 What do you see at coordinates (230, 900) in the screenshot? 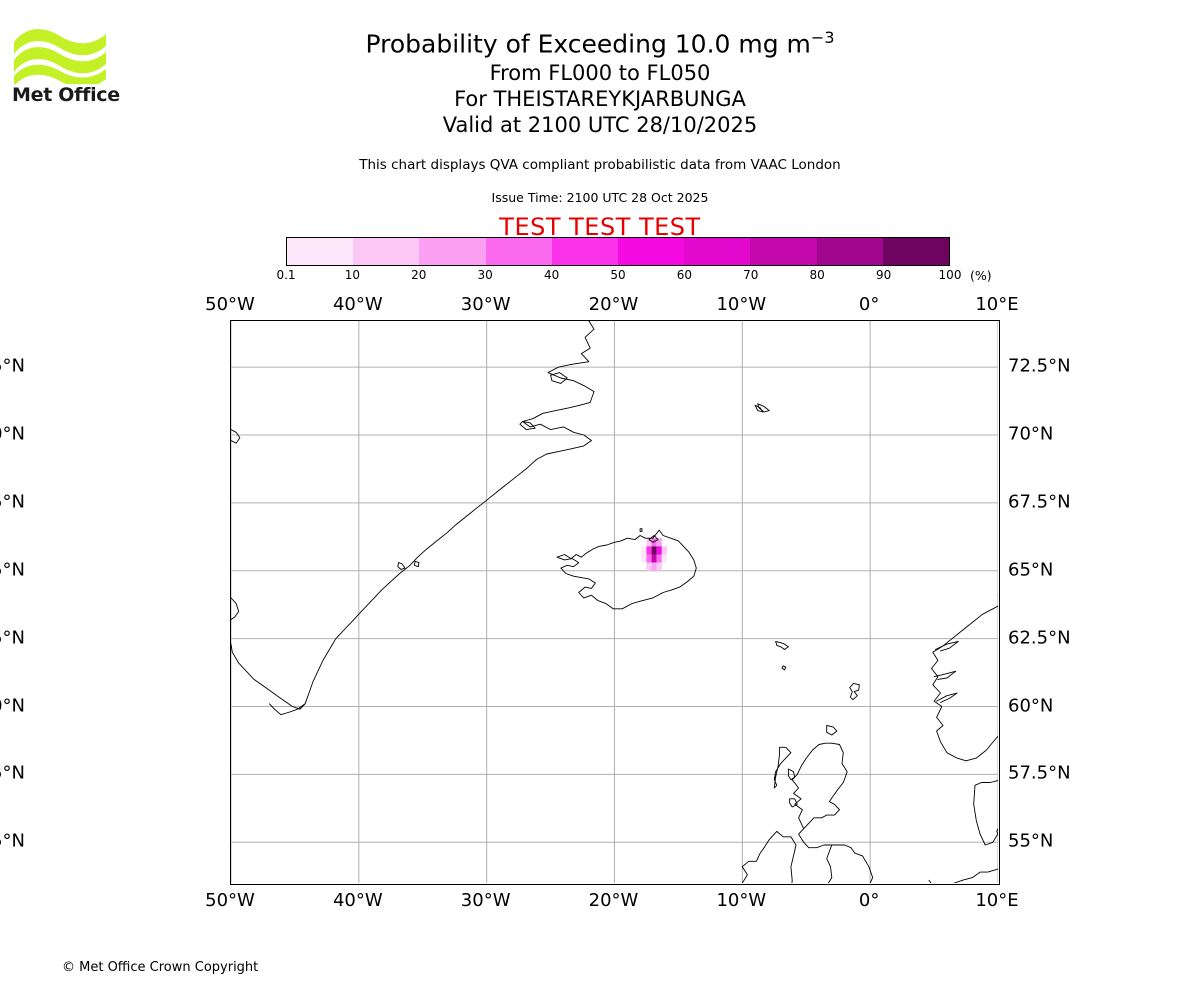
I see `lon-label-bottom-50°W: 50°W` at bounding box center [230, 900].